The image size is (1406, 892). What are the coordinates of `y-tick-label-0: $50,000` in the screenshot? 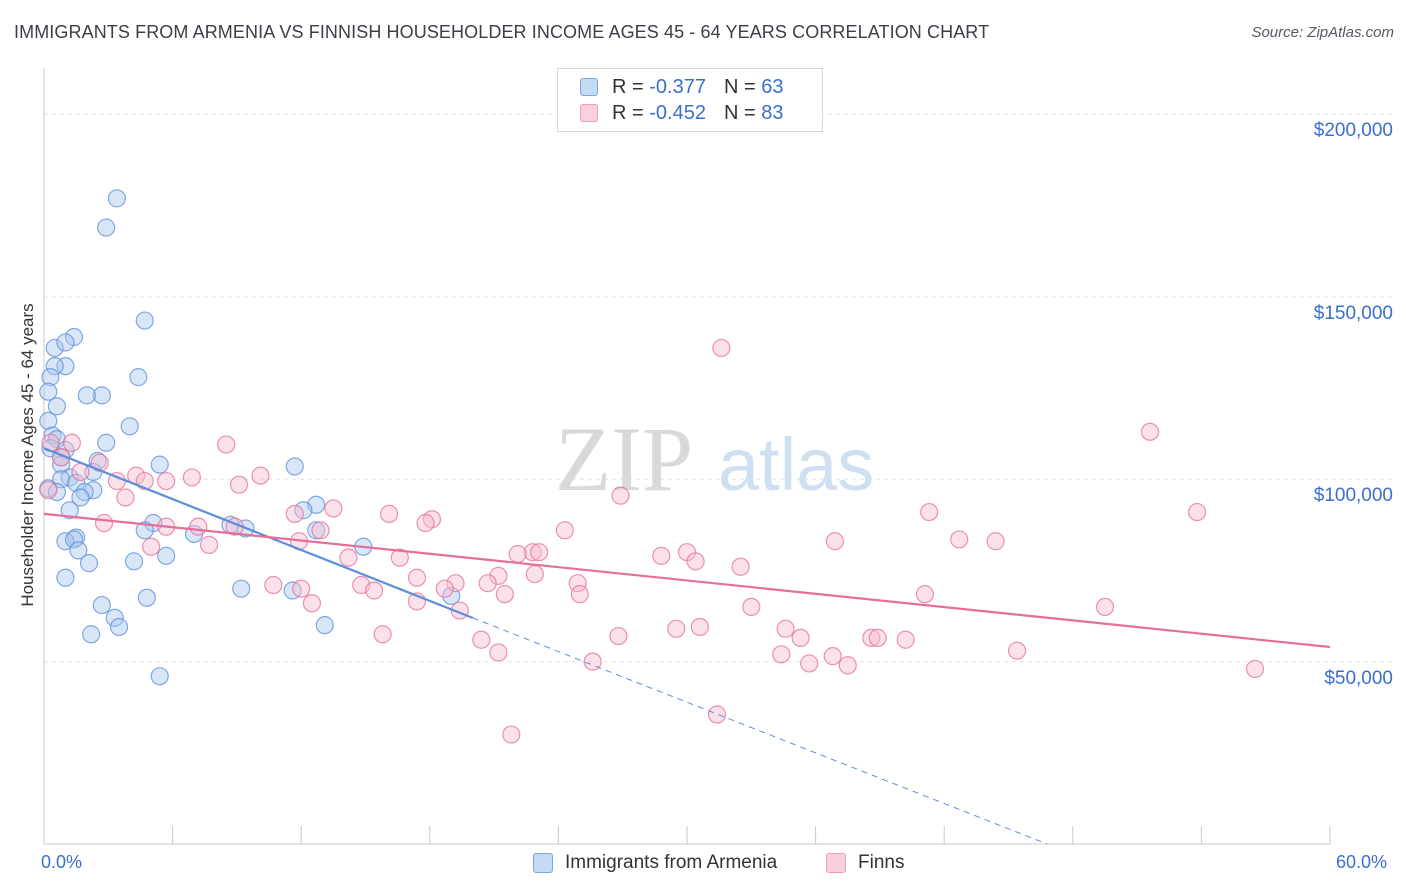 It's located at (1358, 678).